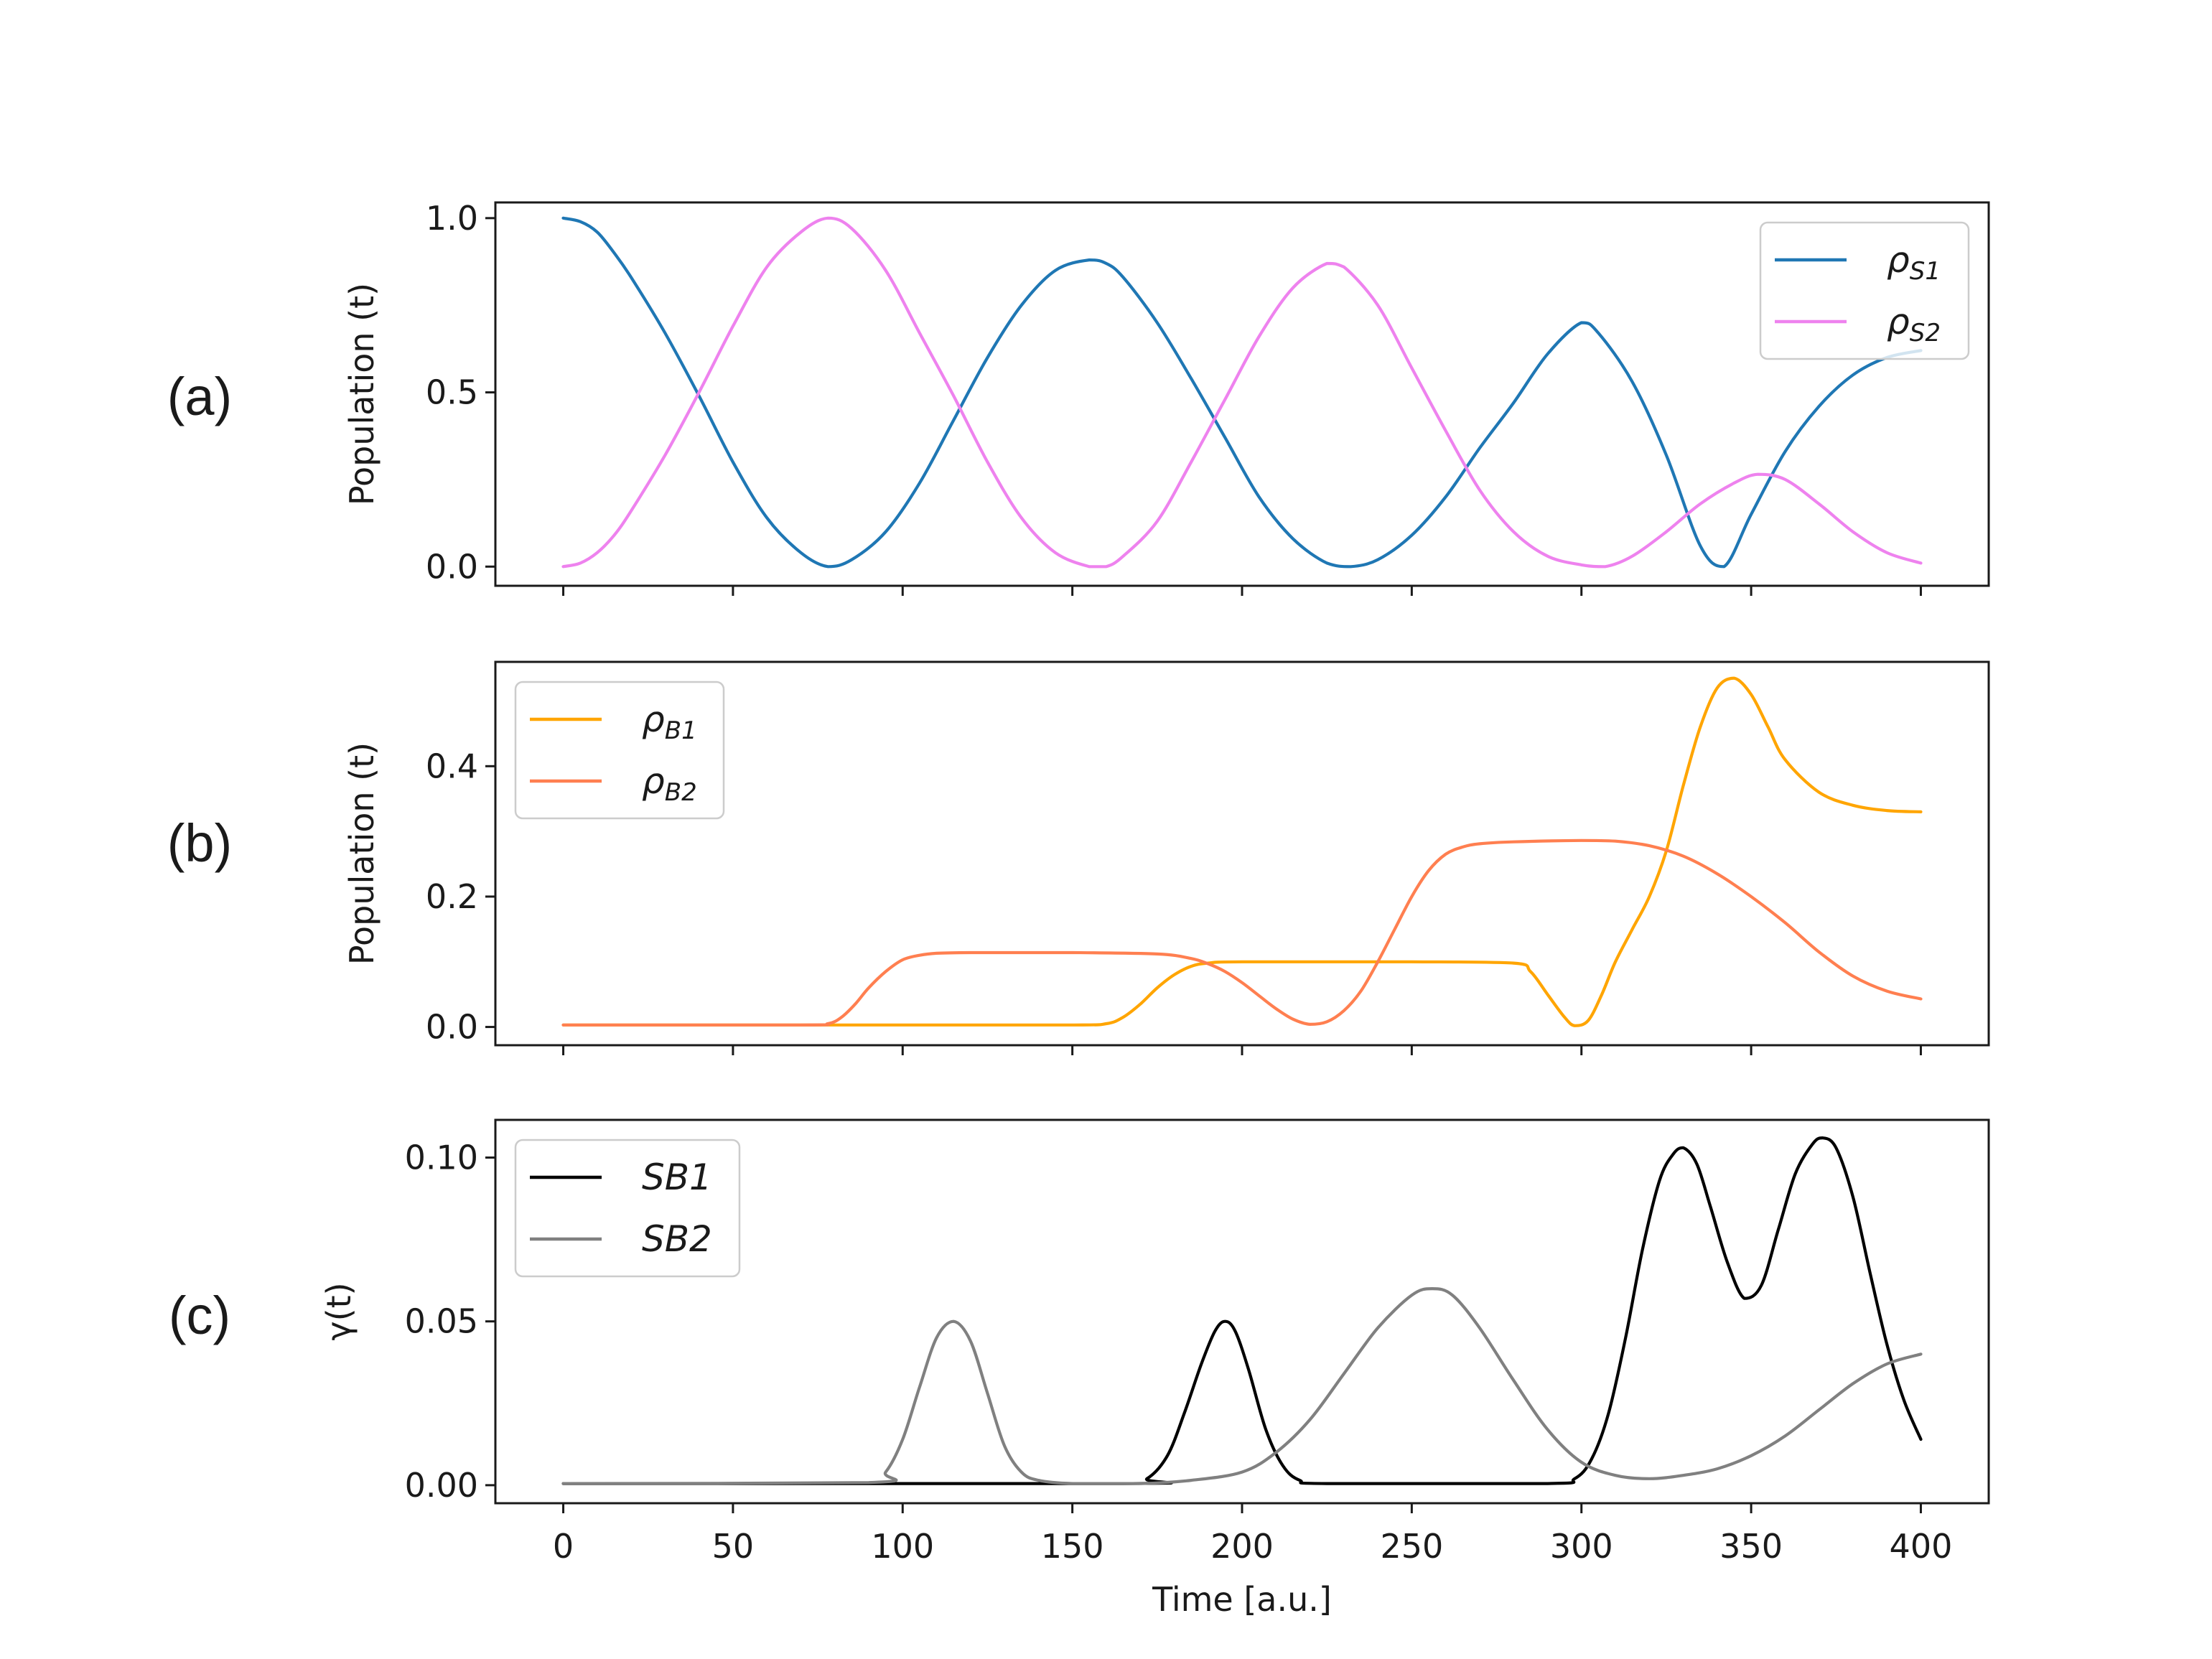 The width and height of the screenshot is (2212, 1659). What do you see at coordinates (338, 1311) in the screenshot?
I see `y-axis-label: γ(t)` at bounding box center [338, 1311].